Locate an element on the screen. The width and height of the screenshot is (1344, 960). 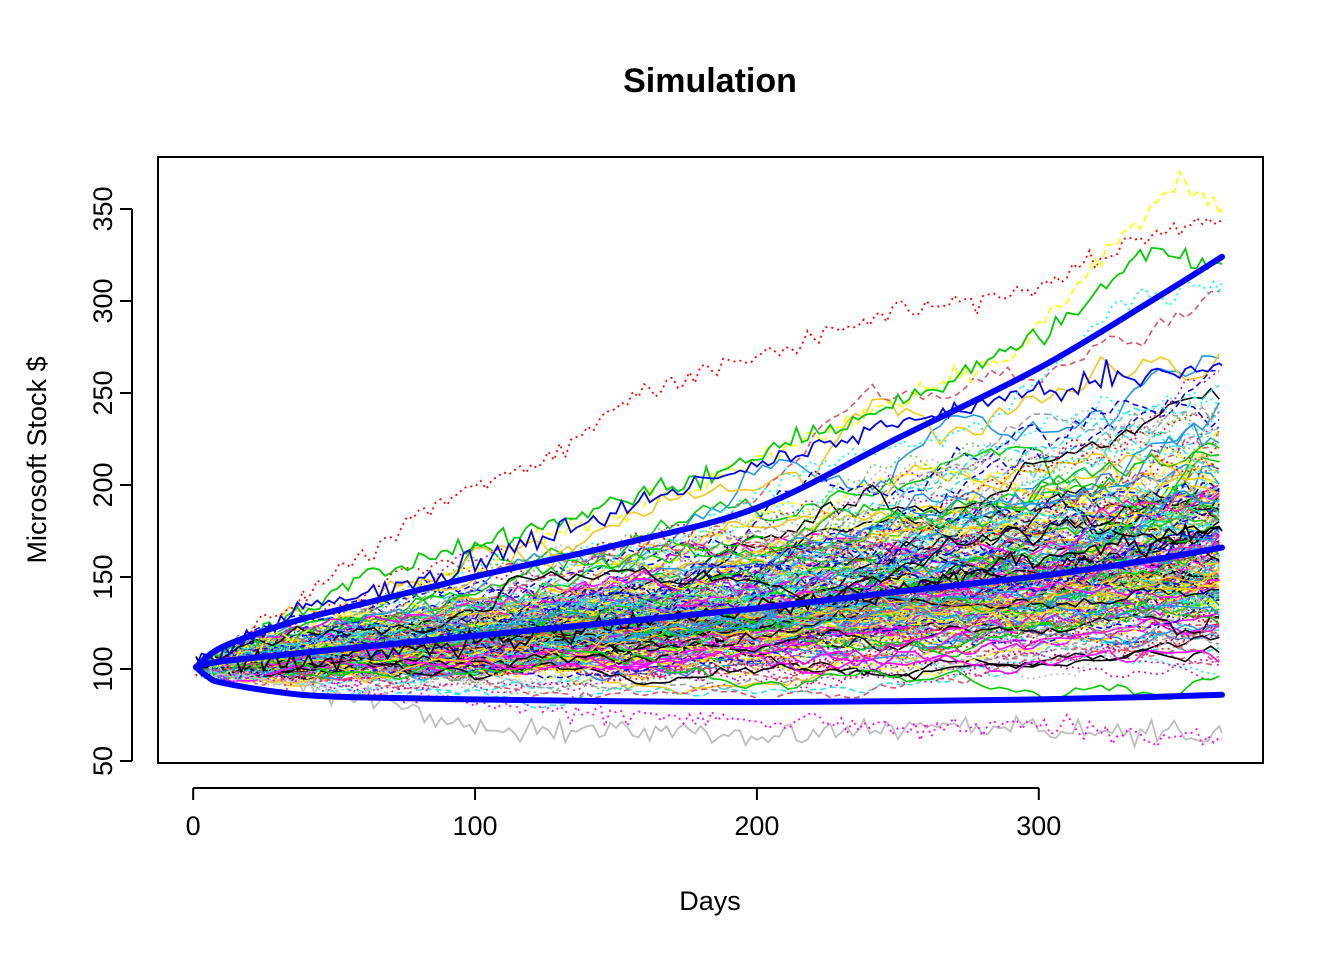
x-axis: 0 100 200 300 is located at coordinates (623, 814).